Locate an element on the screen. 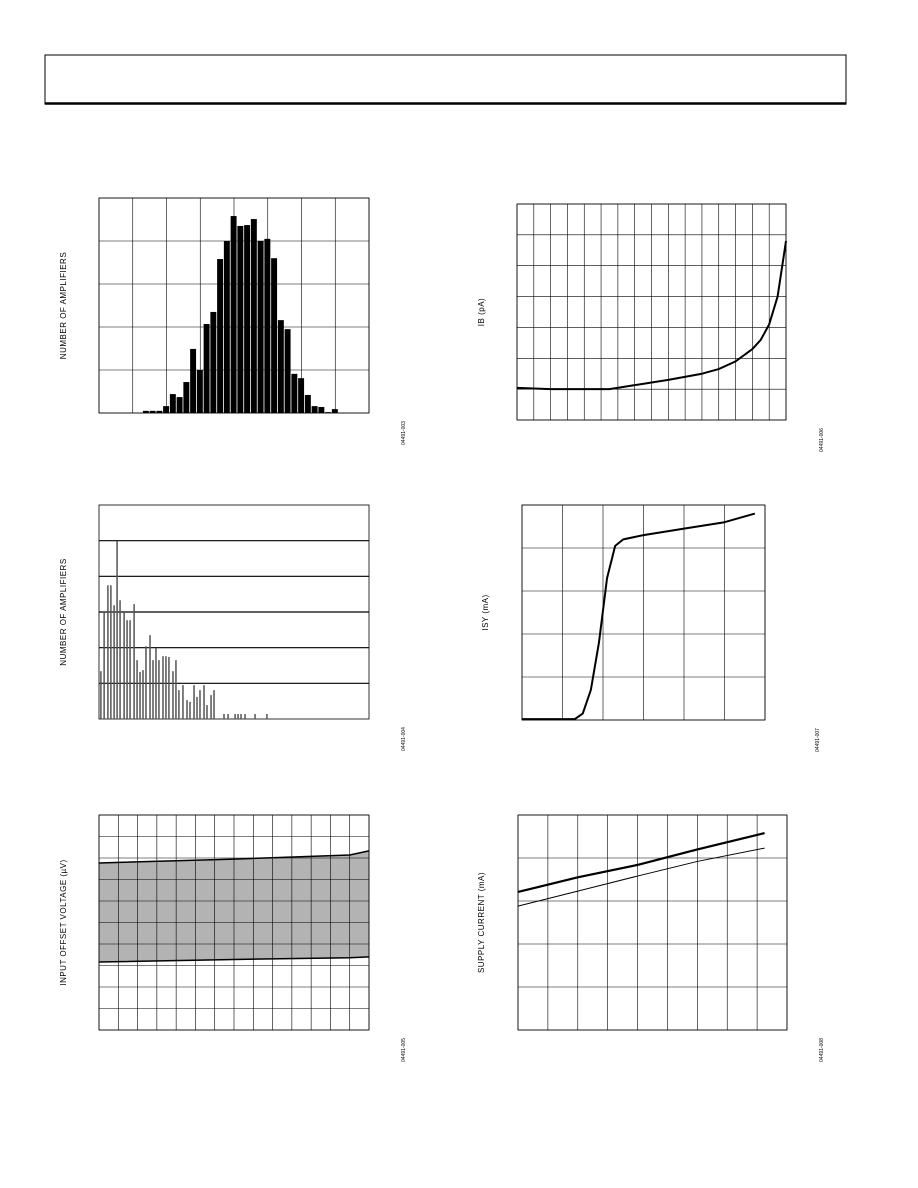 This screenshot has height=1188, width=918. y-axis-label: IB (pA) is located at coordinates (481, 312).